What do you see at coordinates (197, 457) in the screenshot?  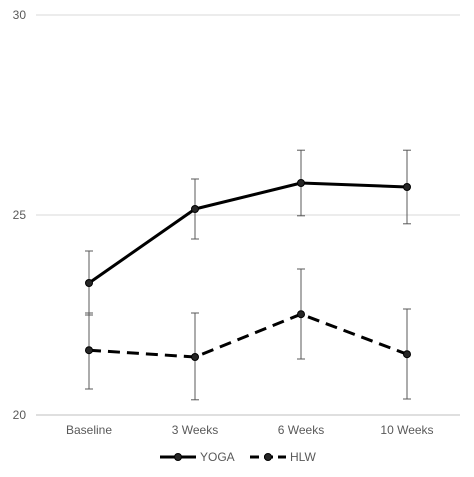 I see `legend-item-yoga: YOGA` at bounding box center [197, 457].